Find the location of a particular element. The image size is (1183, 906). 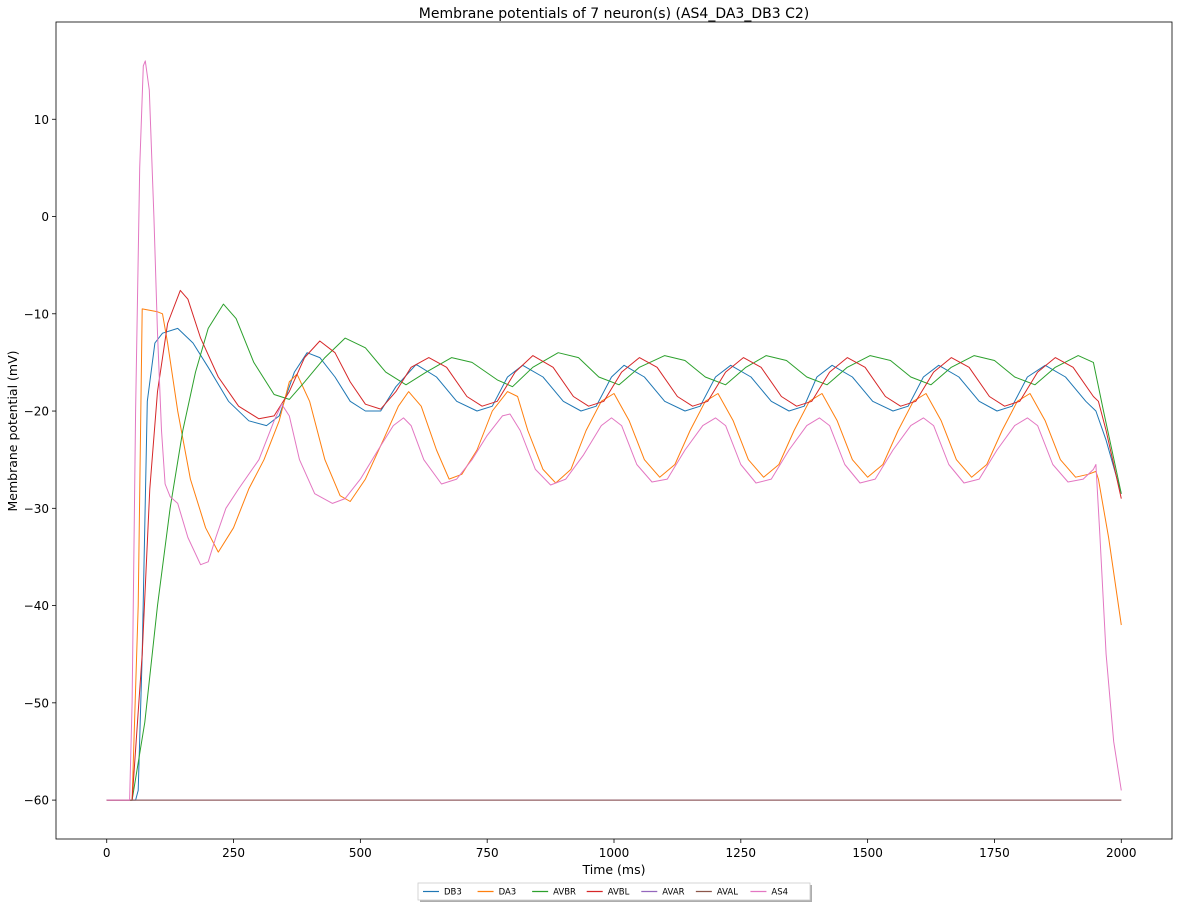

x-tick-label: 2000 is located at coordinates (1121, 853).